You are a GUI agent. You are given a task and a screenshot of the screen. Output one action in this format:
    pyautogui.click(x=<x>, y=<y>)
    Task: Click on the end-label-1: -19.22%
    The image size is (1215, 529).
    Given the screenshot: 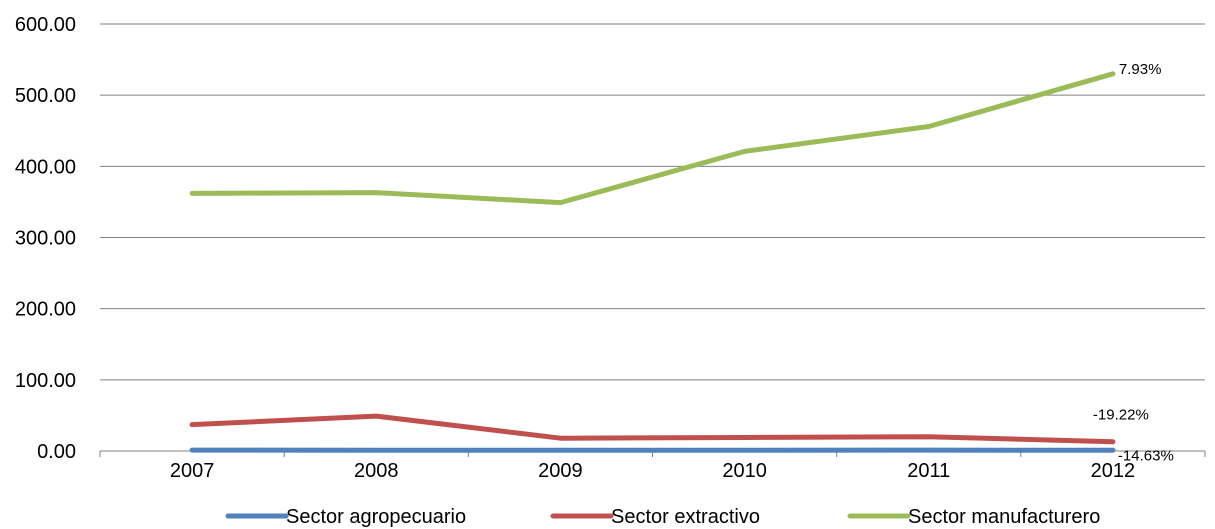 What is the action you would take?
    pyautogui.click(x=1121, y=415)
    